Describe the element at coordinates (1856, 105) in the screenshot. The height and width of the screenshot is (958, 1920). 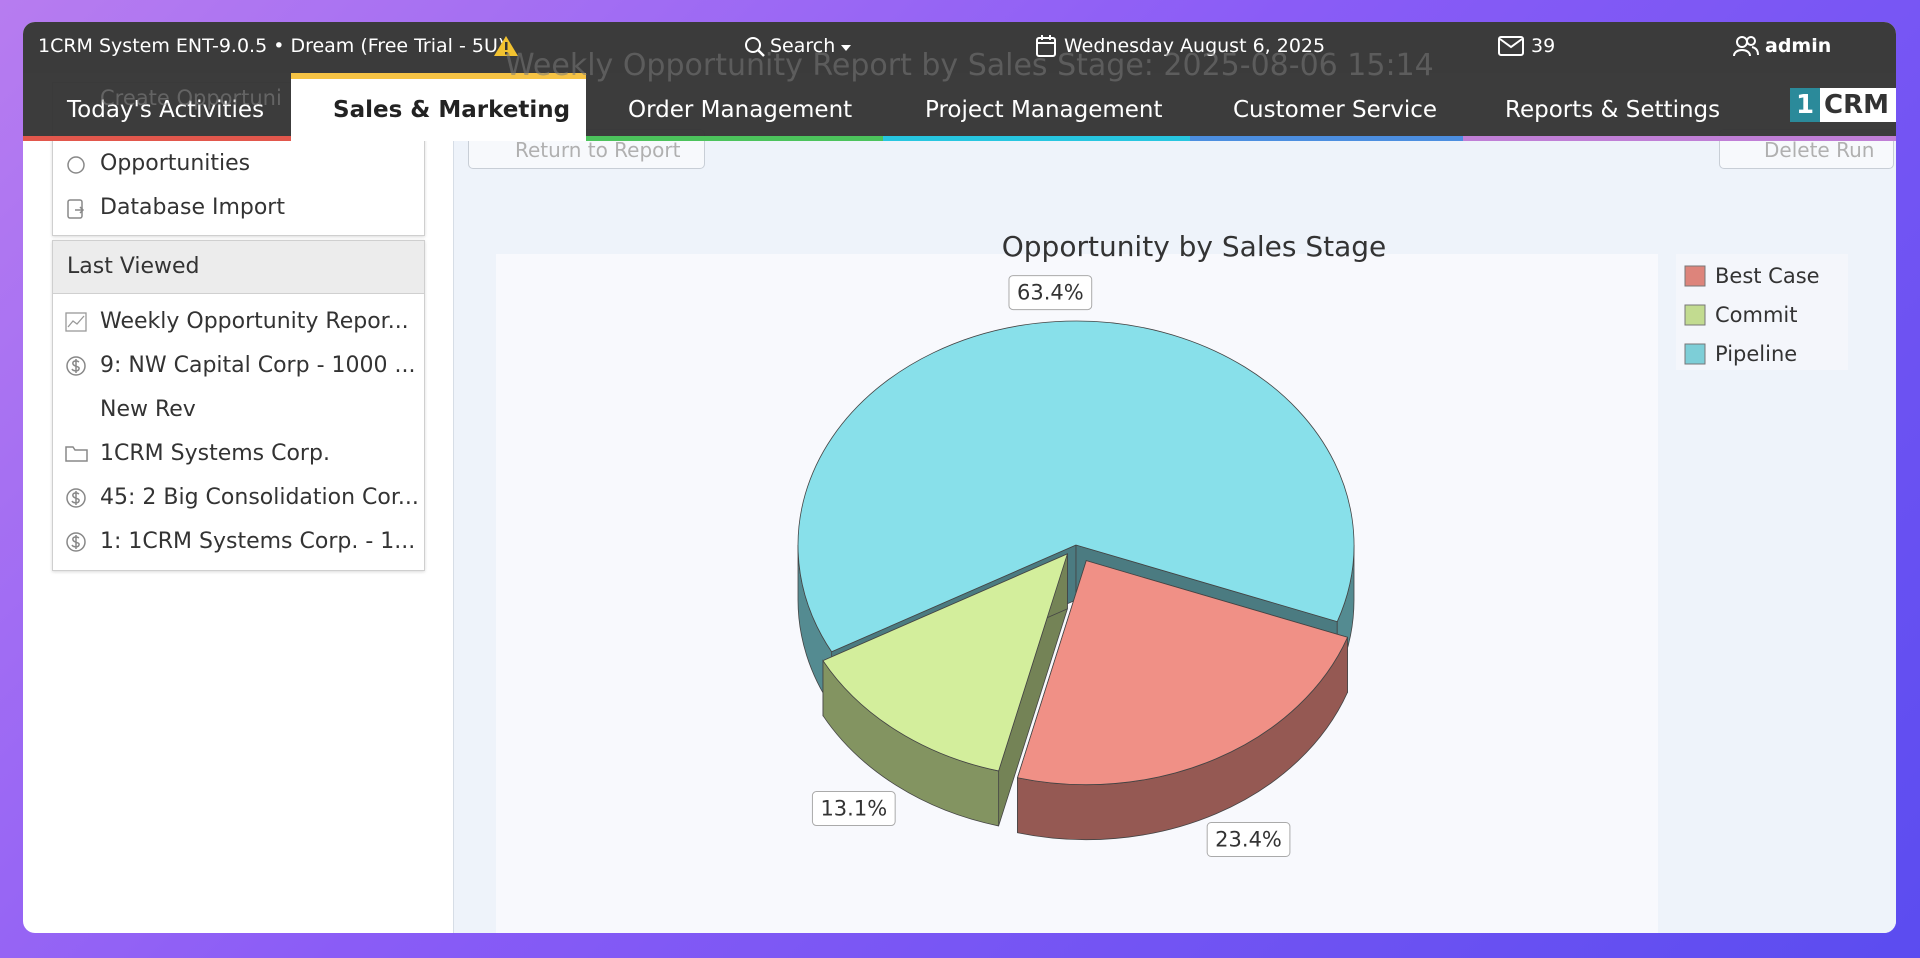
I see `logo-text: CRM` at that location.